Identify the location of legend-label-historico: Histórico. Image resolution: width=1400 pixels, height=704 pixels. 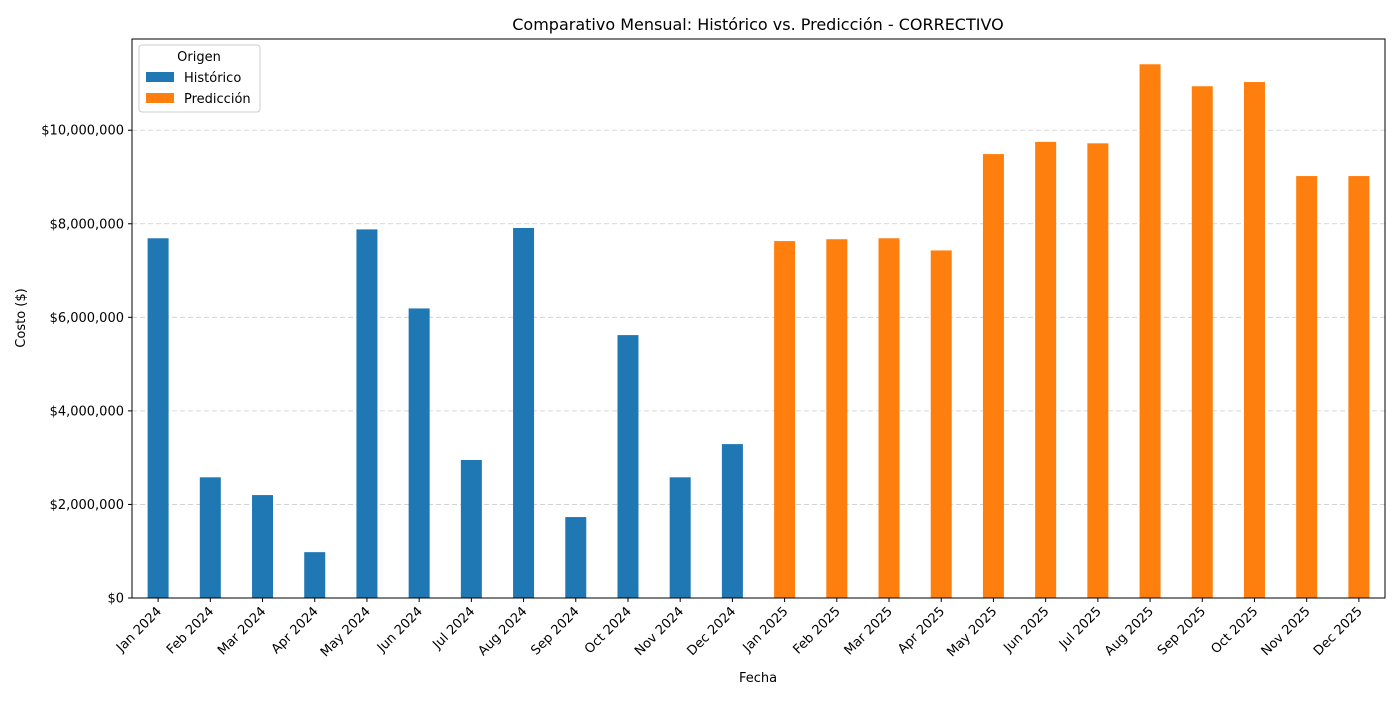
(212, 78).